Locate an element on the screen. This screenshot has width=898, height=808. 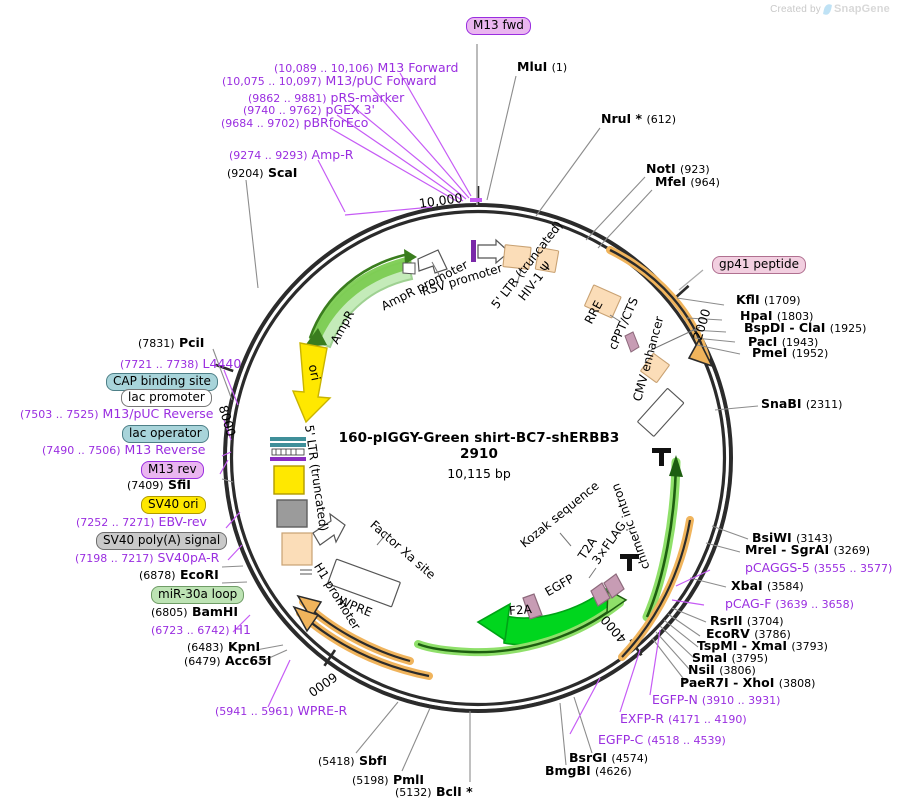
enzyme-name-alt: XmaI is located at coordinates (769, 645).